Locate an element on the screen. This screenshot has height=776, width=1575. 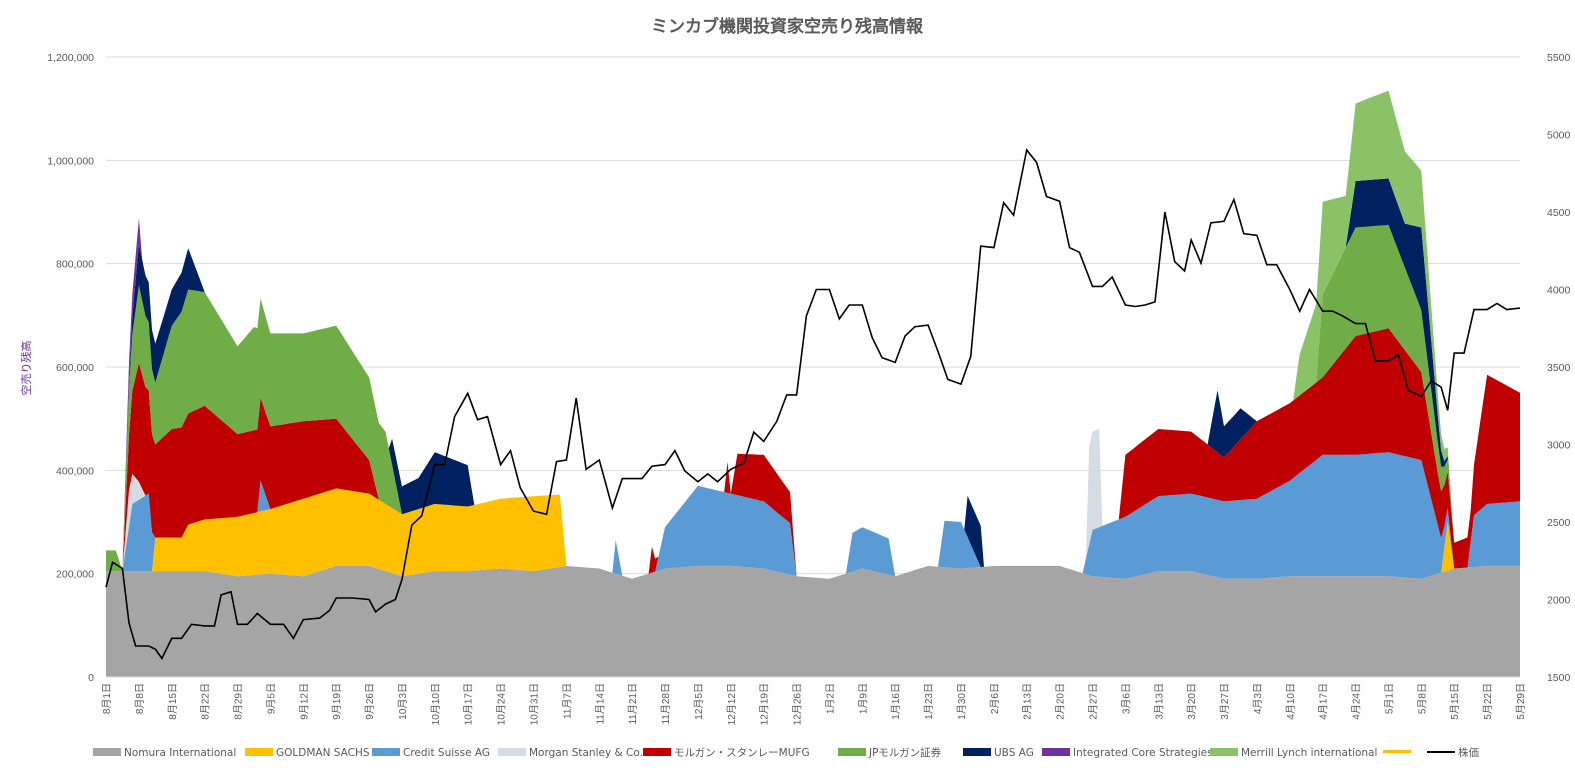
x-tick-label: 3月13日 is located at coordinates (1159, 701).